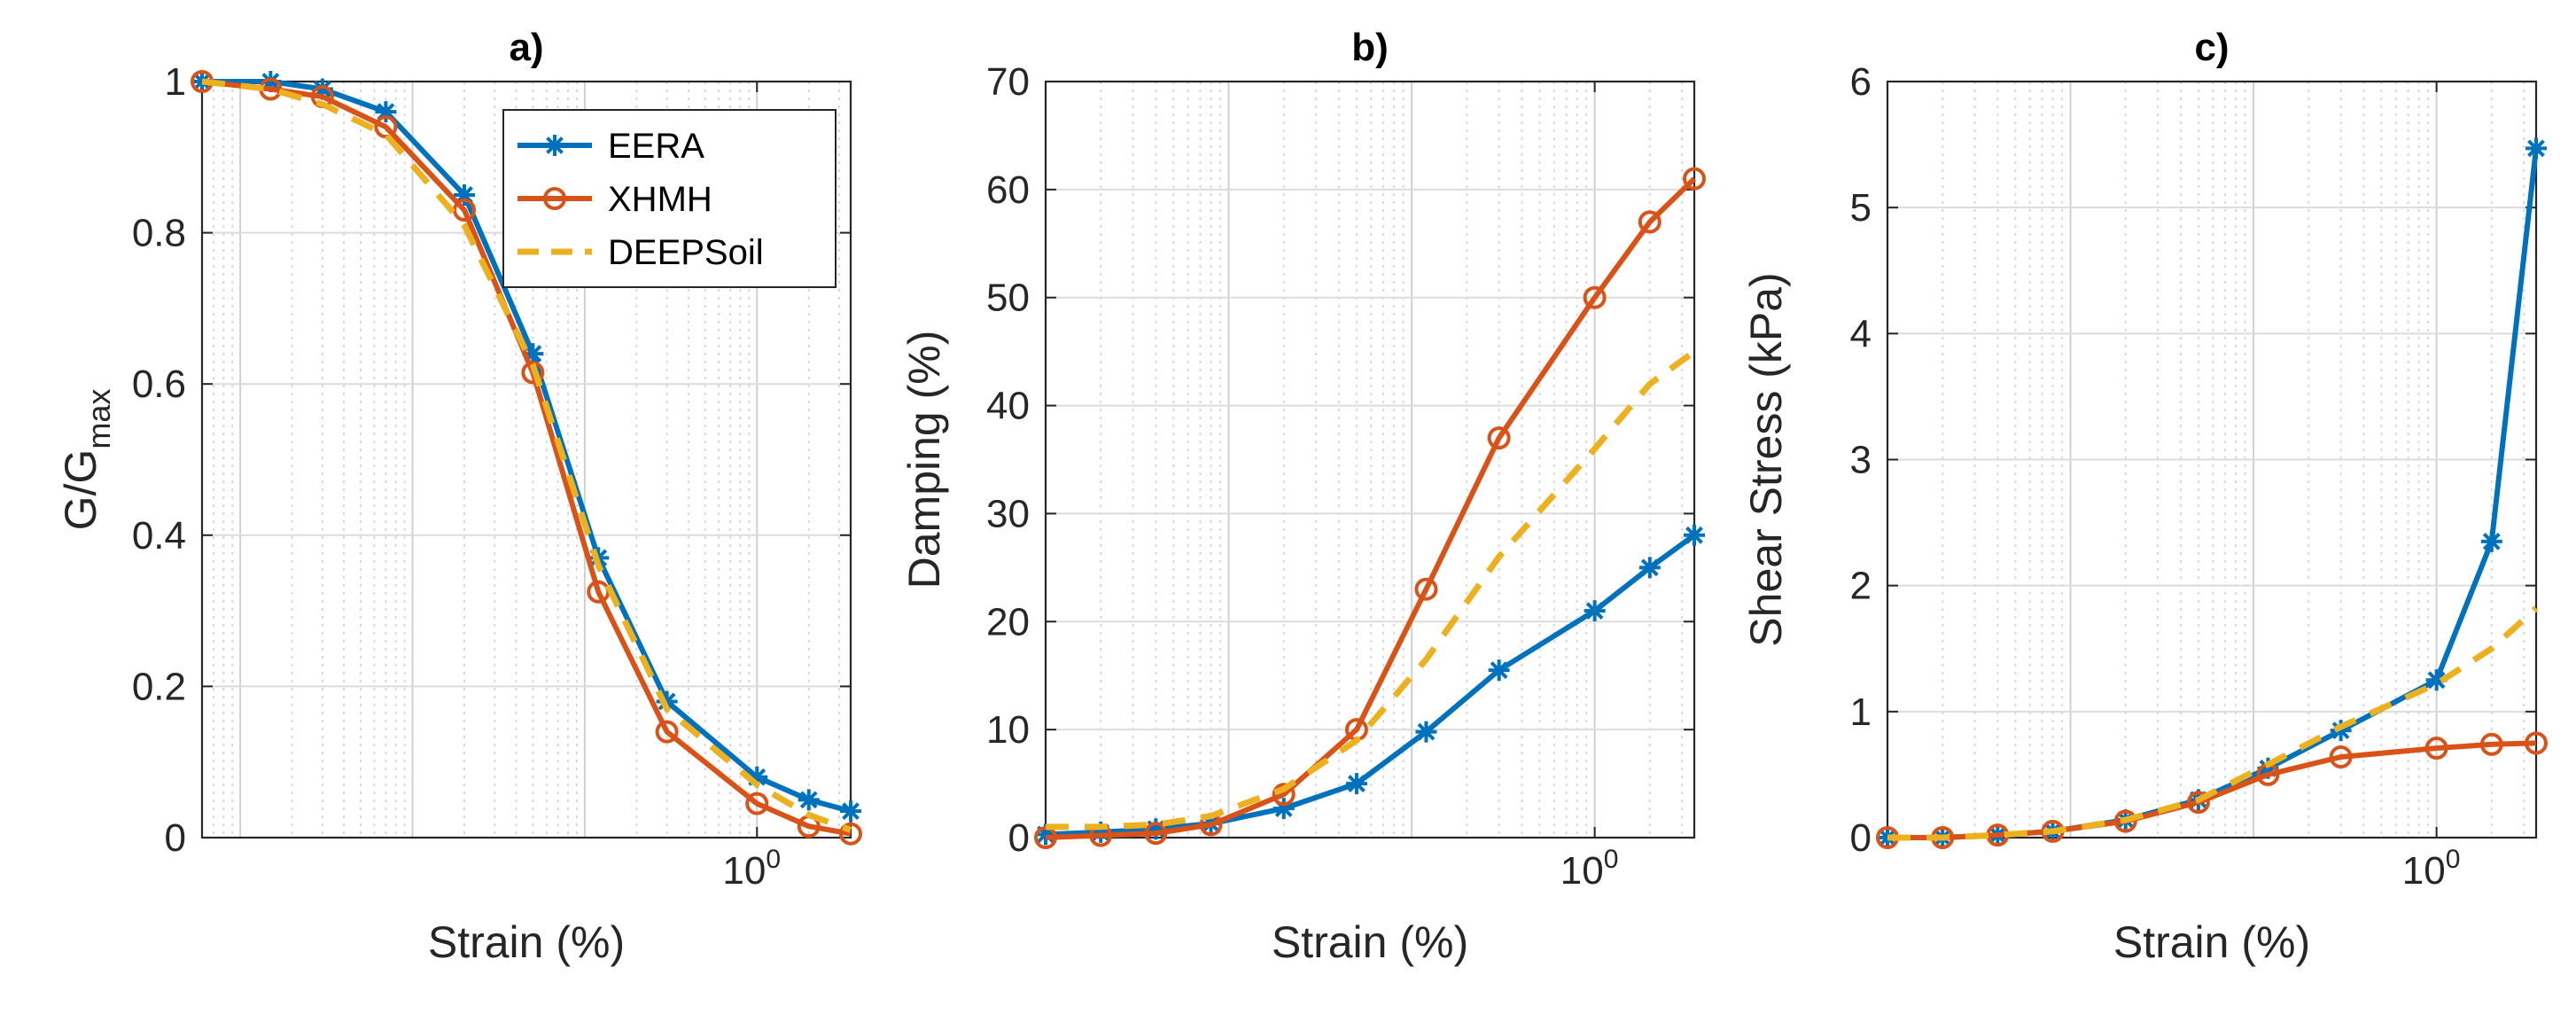 This screenshot has width=2576, height=1014. I want to click on y-tick-label: 6, so click(1861, 82).